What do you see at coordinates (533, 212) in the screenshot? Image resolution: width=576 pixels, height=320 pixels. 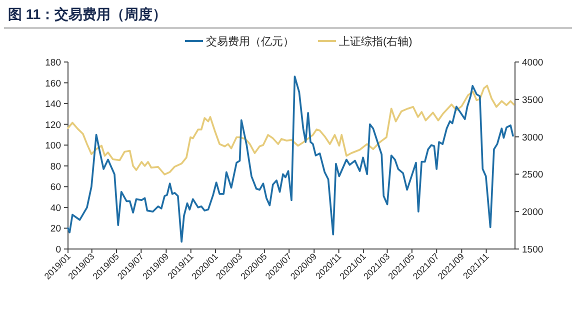 I see `y2-tick-label: 2000` at bounding box center [533, 212].